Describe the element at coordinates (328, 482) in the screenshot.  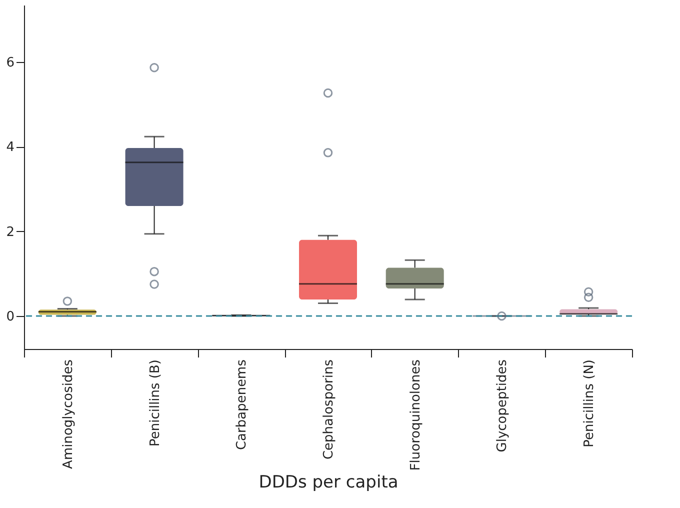
I see `x-axis-title: DDDs per capita` at that location.